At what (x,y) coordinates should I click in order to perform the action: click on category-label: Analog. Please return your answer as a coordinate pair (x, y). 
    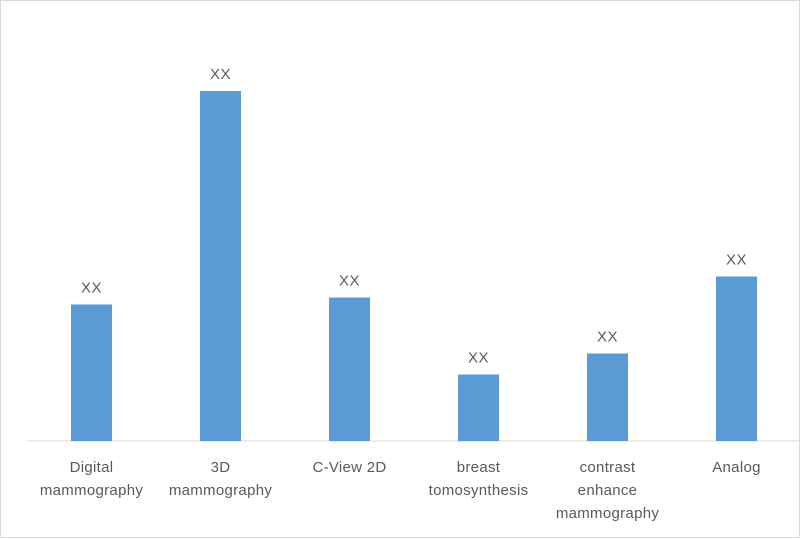
    Looking at the image, I should click on (736, 467).